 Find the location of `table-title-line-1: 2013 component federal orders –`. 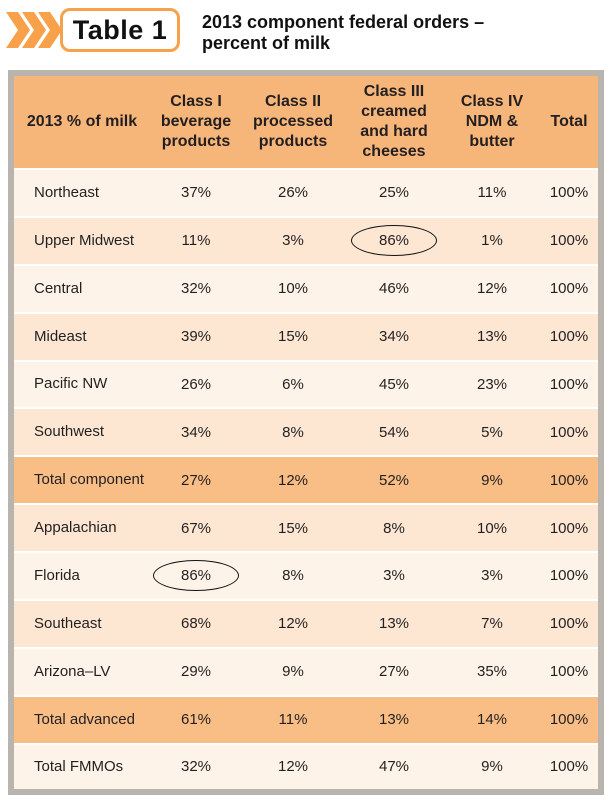

table-title-line-1: 2013 component federal orders – is located at coordinates (343, 22).